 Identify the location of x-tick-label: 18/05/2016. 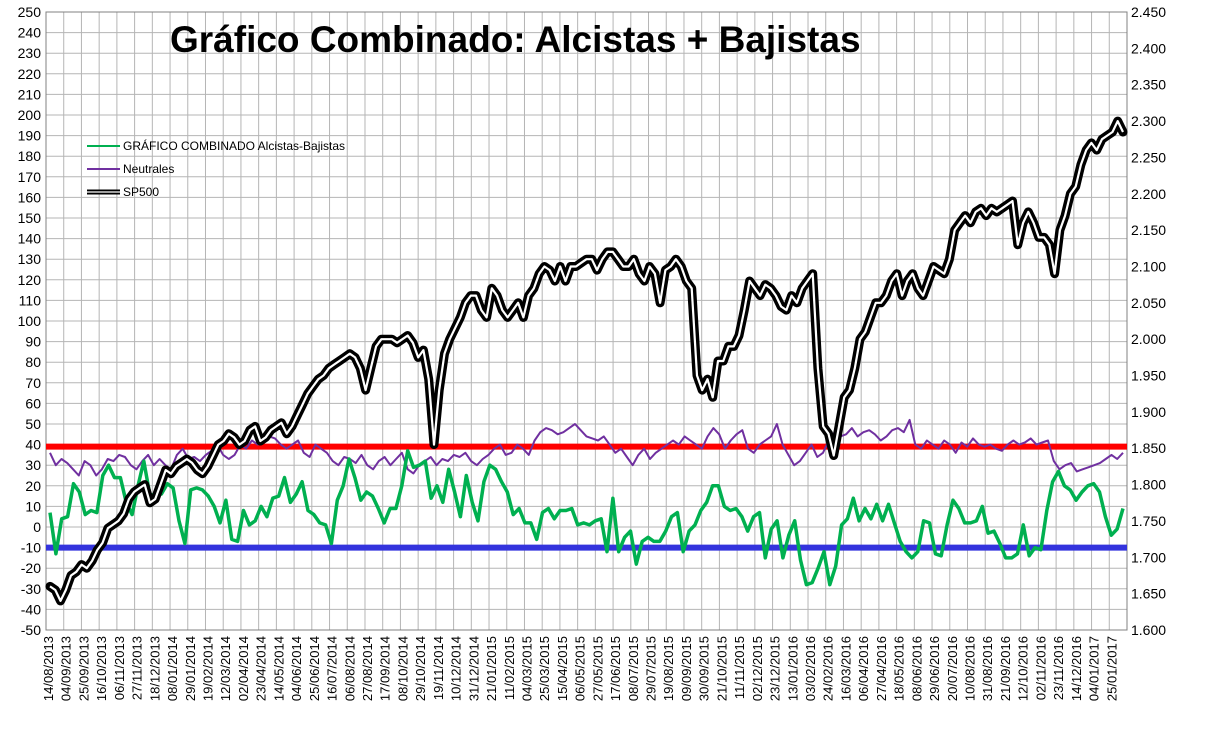
(899, 668).